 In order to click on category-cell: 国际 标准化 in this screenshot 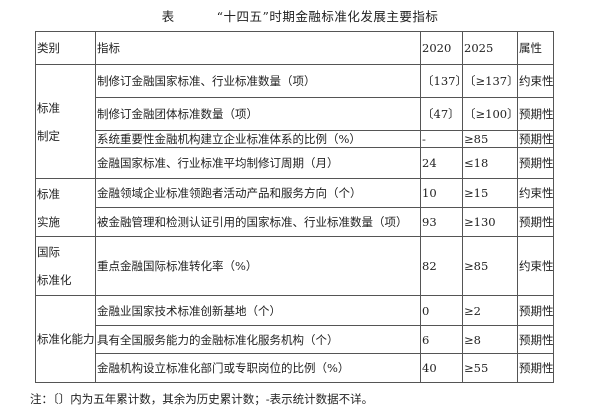, I will do `click(65, 266)`.